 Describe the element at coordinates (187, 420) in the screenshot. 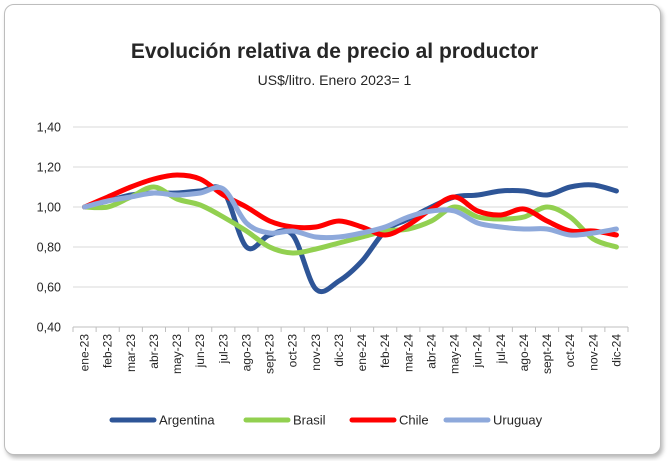

I see `legend-label-argentina: Argentina` at that location.